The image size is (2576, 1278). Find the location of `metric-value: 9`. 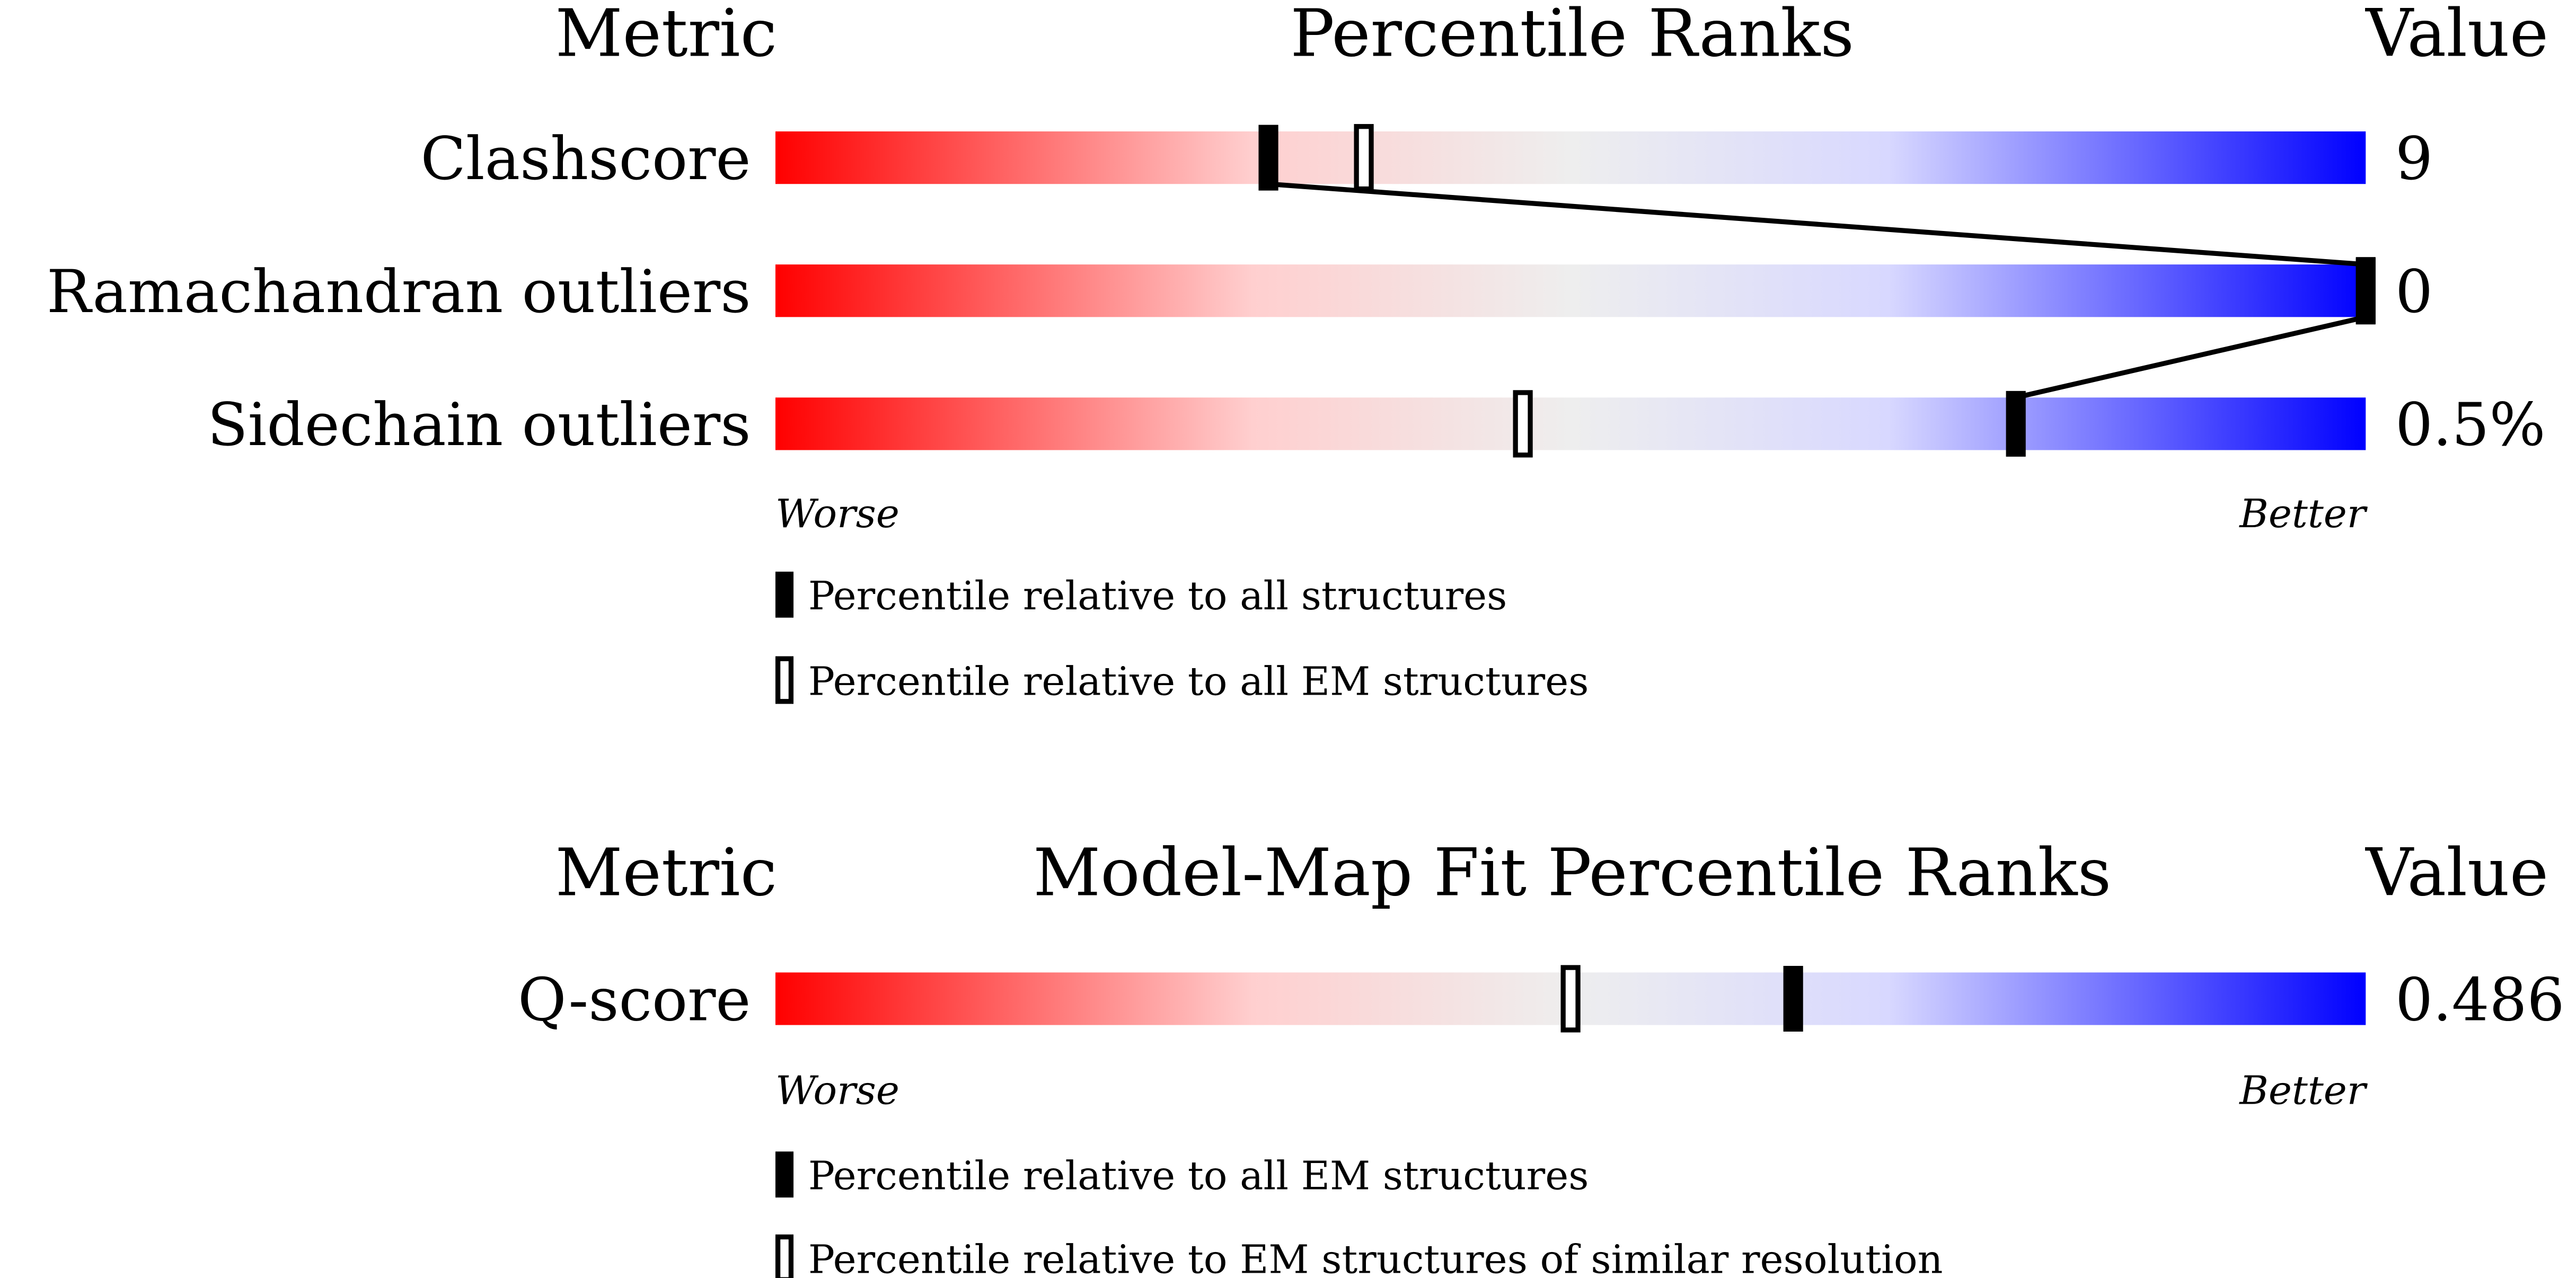

metric-value: 9 is located at coordinates (2414, 159).